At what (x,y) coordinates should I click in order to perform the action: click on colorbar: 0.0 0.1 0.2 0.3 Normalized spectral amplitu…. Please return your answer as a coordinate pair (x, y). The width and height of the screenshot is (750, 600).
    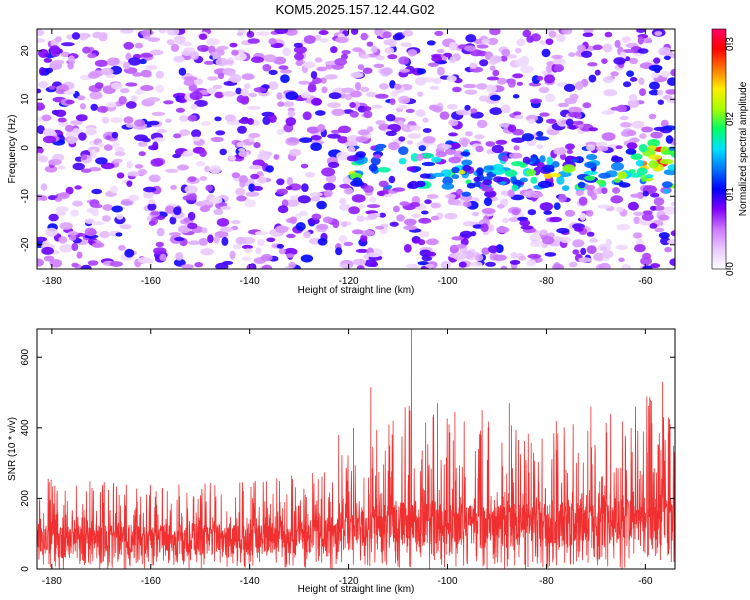
    Looking at the image, I should click on (730, 152).